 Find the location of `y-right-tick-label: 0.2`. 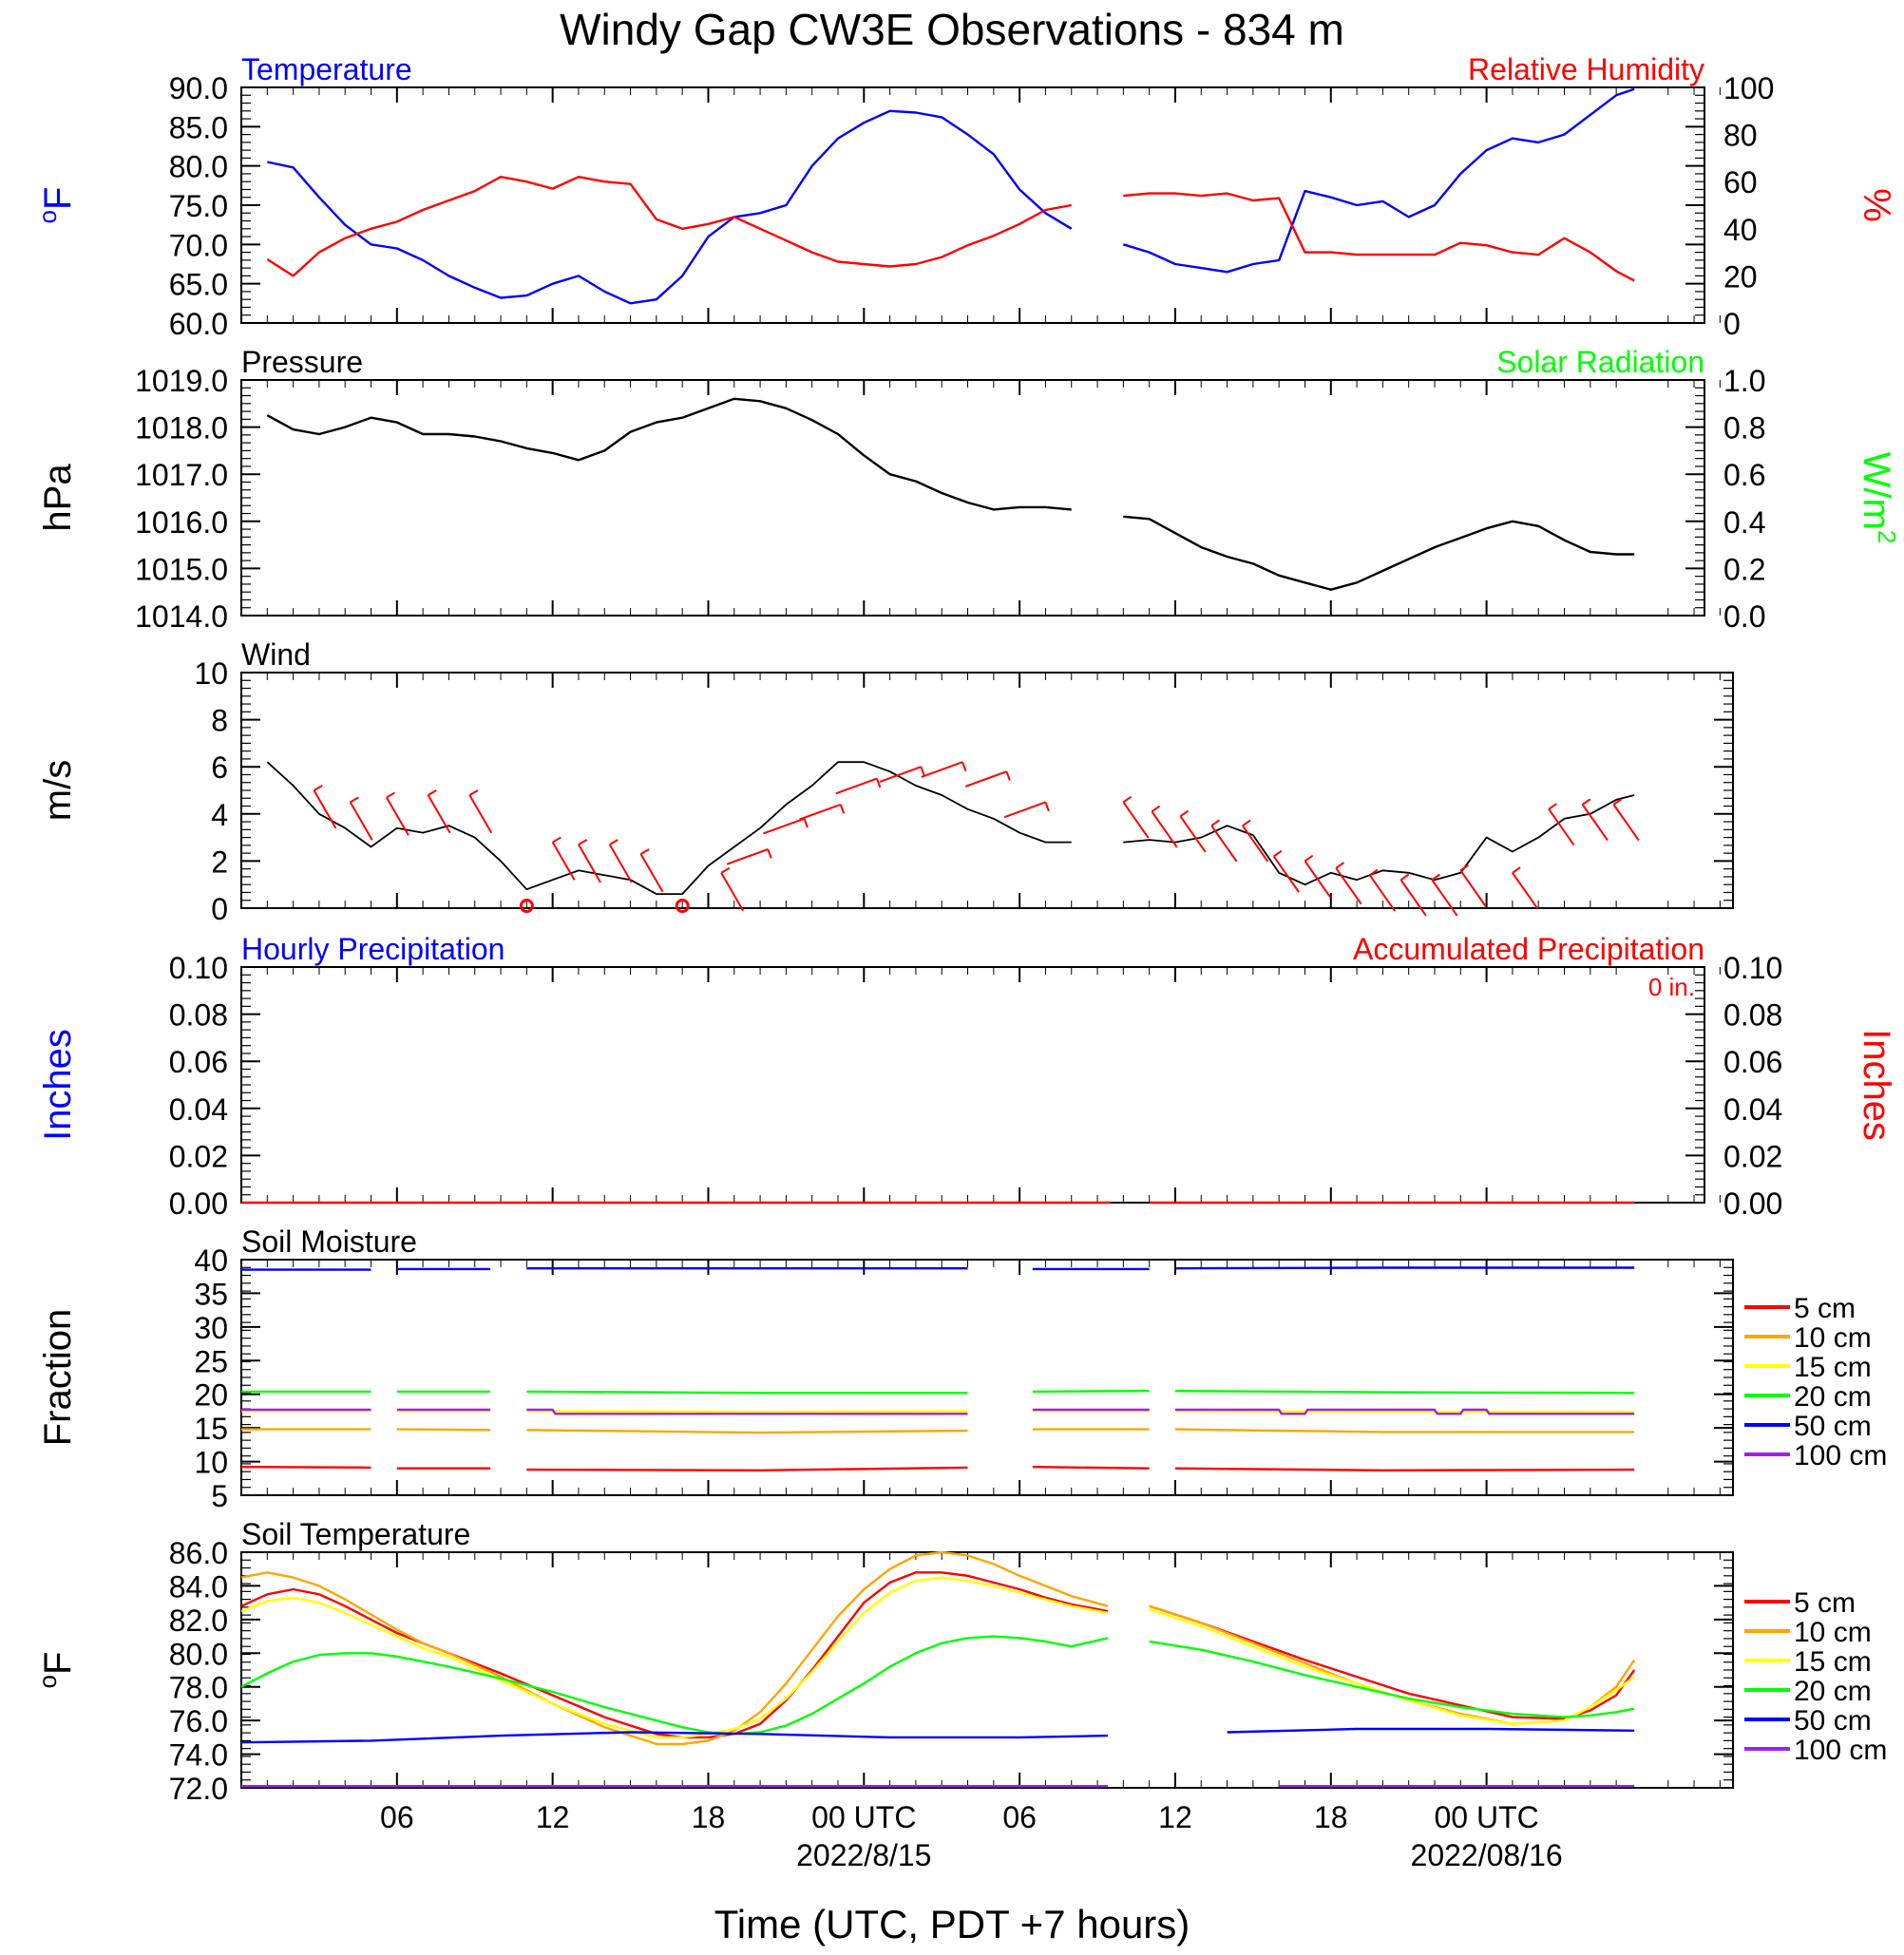

y-right-tick-label: 0.2 is located at coordinates (1744, 569).